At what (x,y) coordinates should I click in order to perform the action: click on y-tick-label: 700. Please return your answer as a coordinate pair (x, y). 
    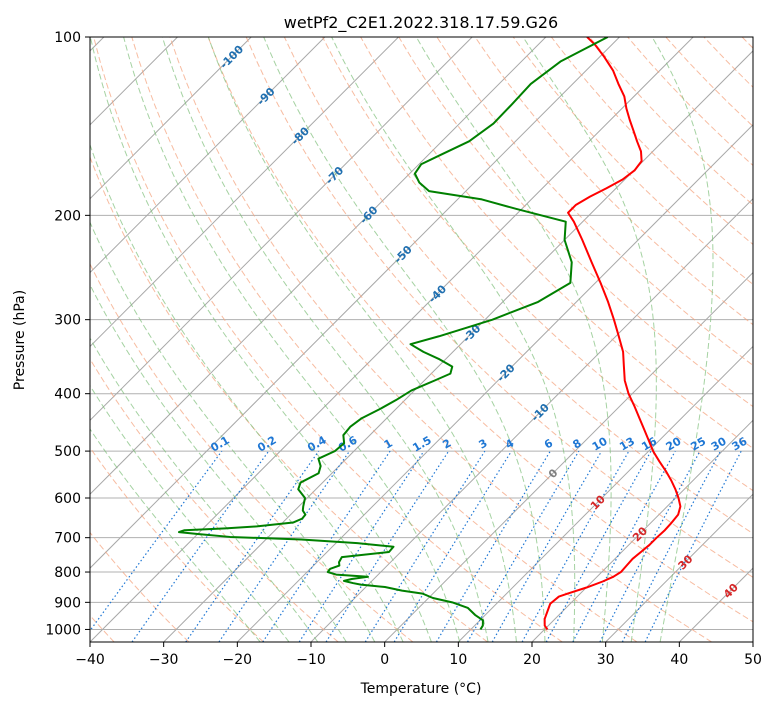
    Looking at the image, I should click on (67, 539).